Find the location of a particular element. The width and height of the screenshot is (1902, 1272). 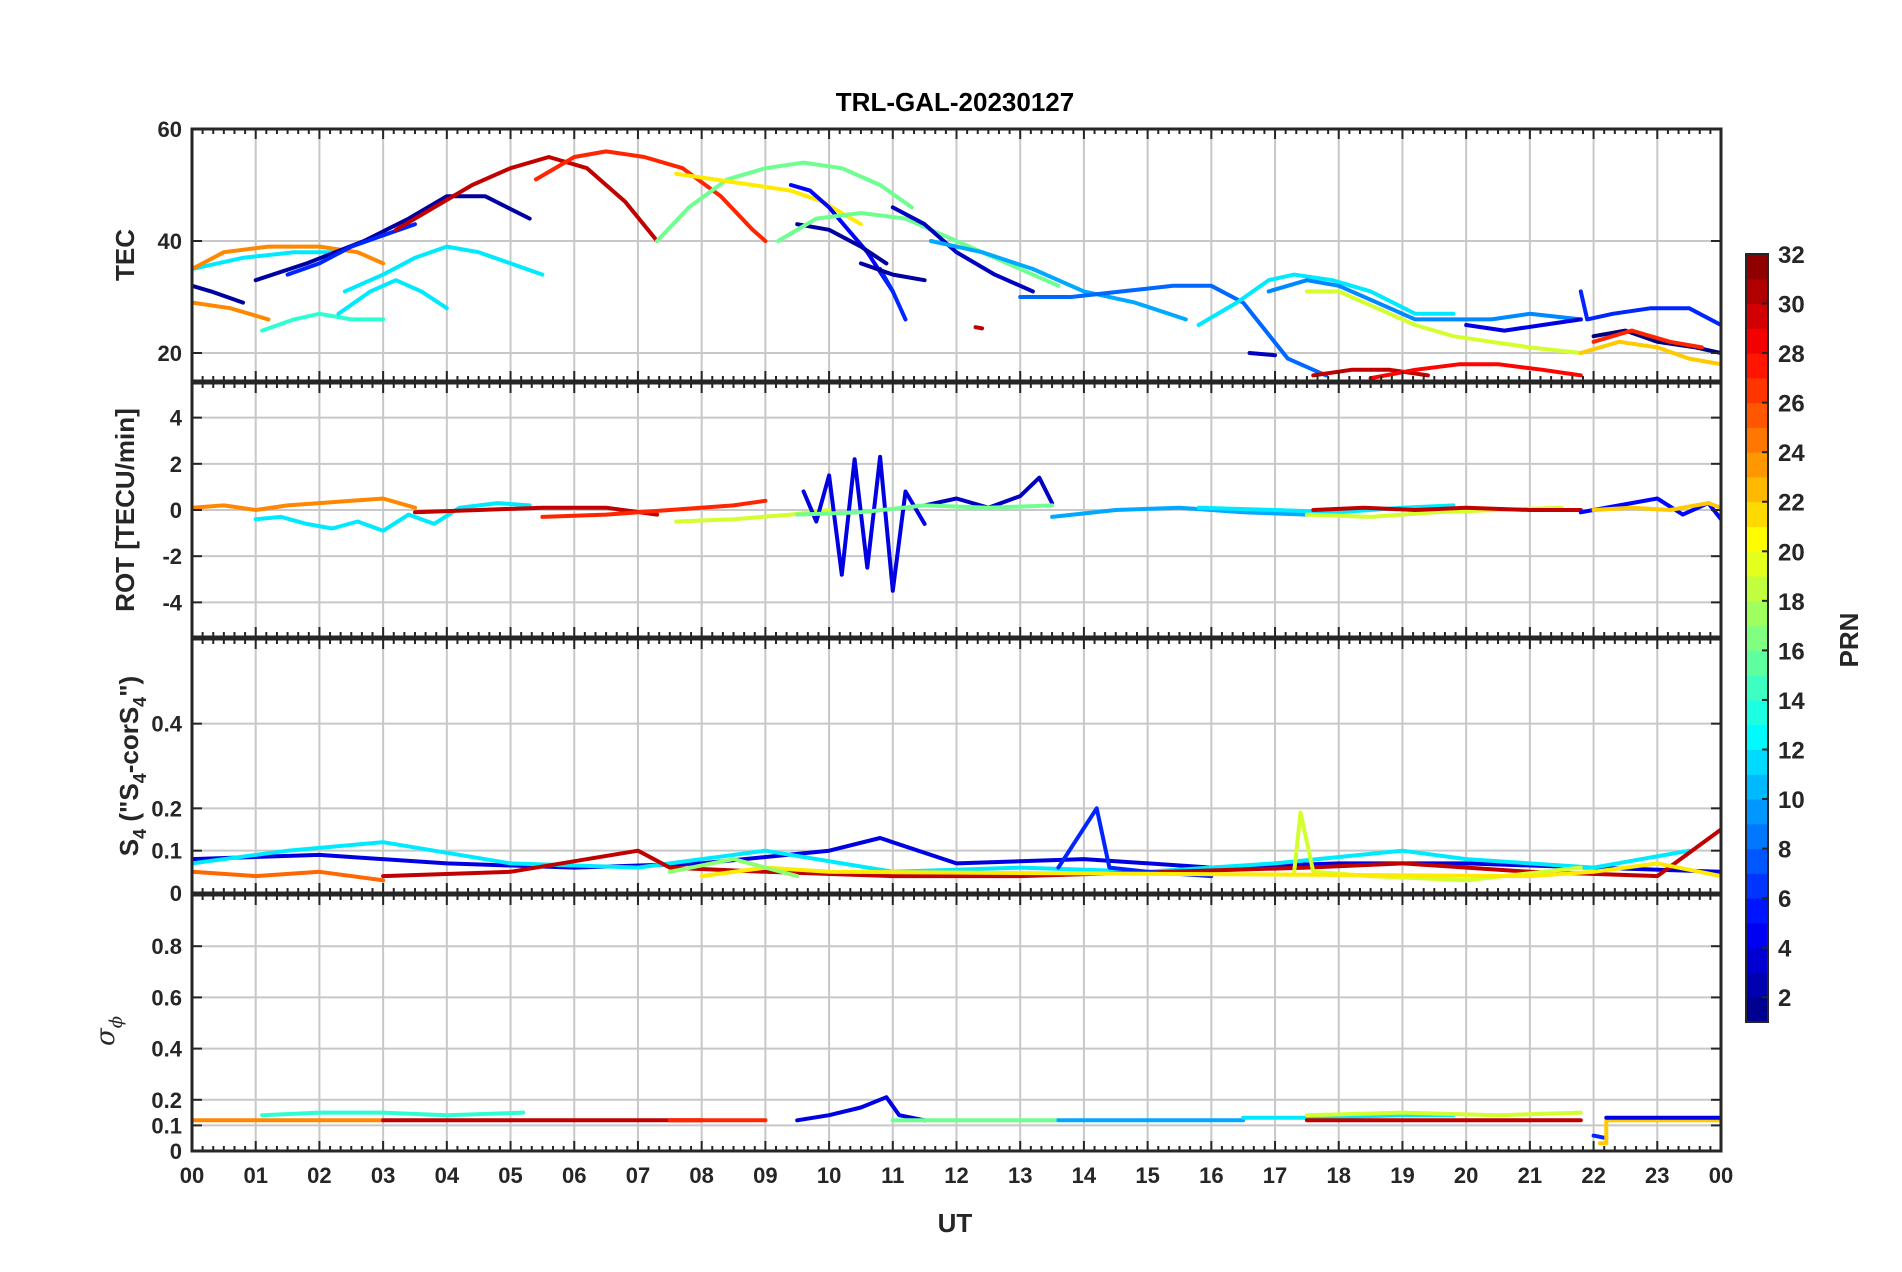

x-tick-label: 10 is located at coordinates (829, 1175).